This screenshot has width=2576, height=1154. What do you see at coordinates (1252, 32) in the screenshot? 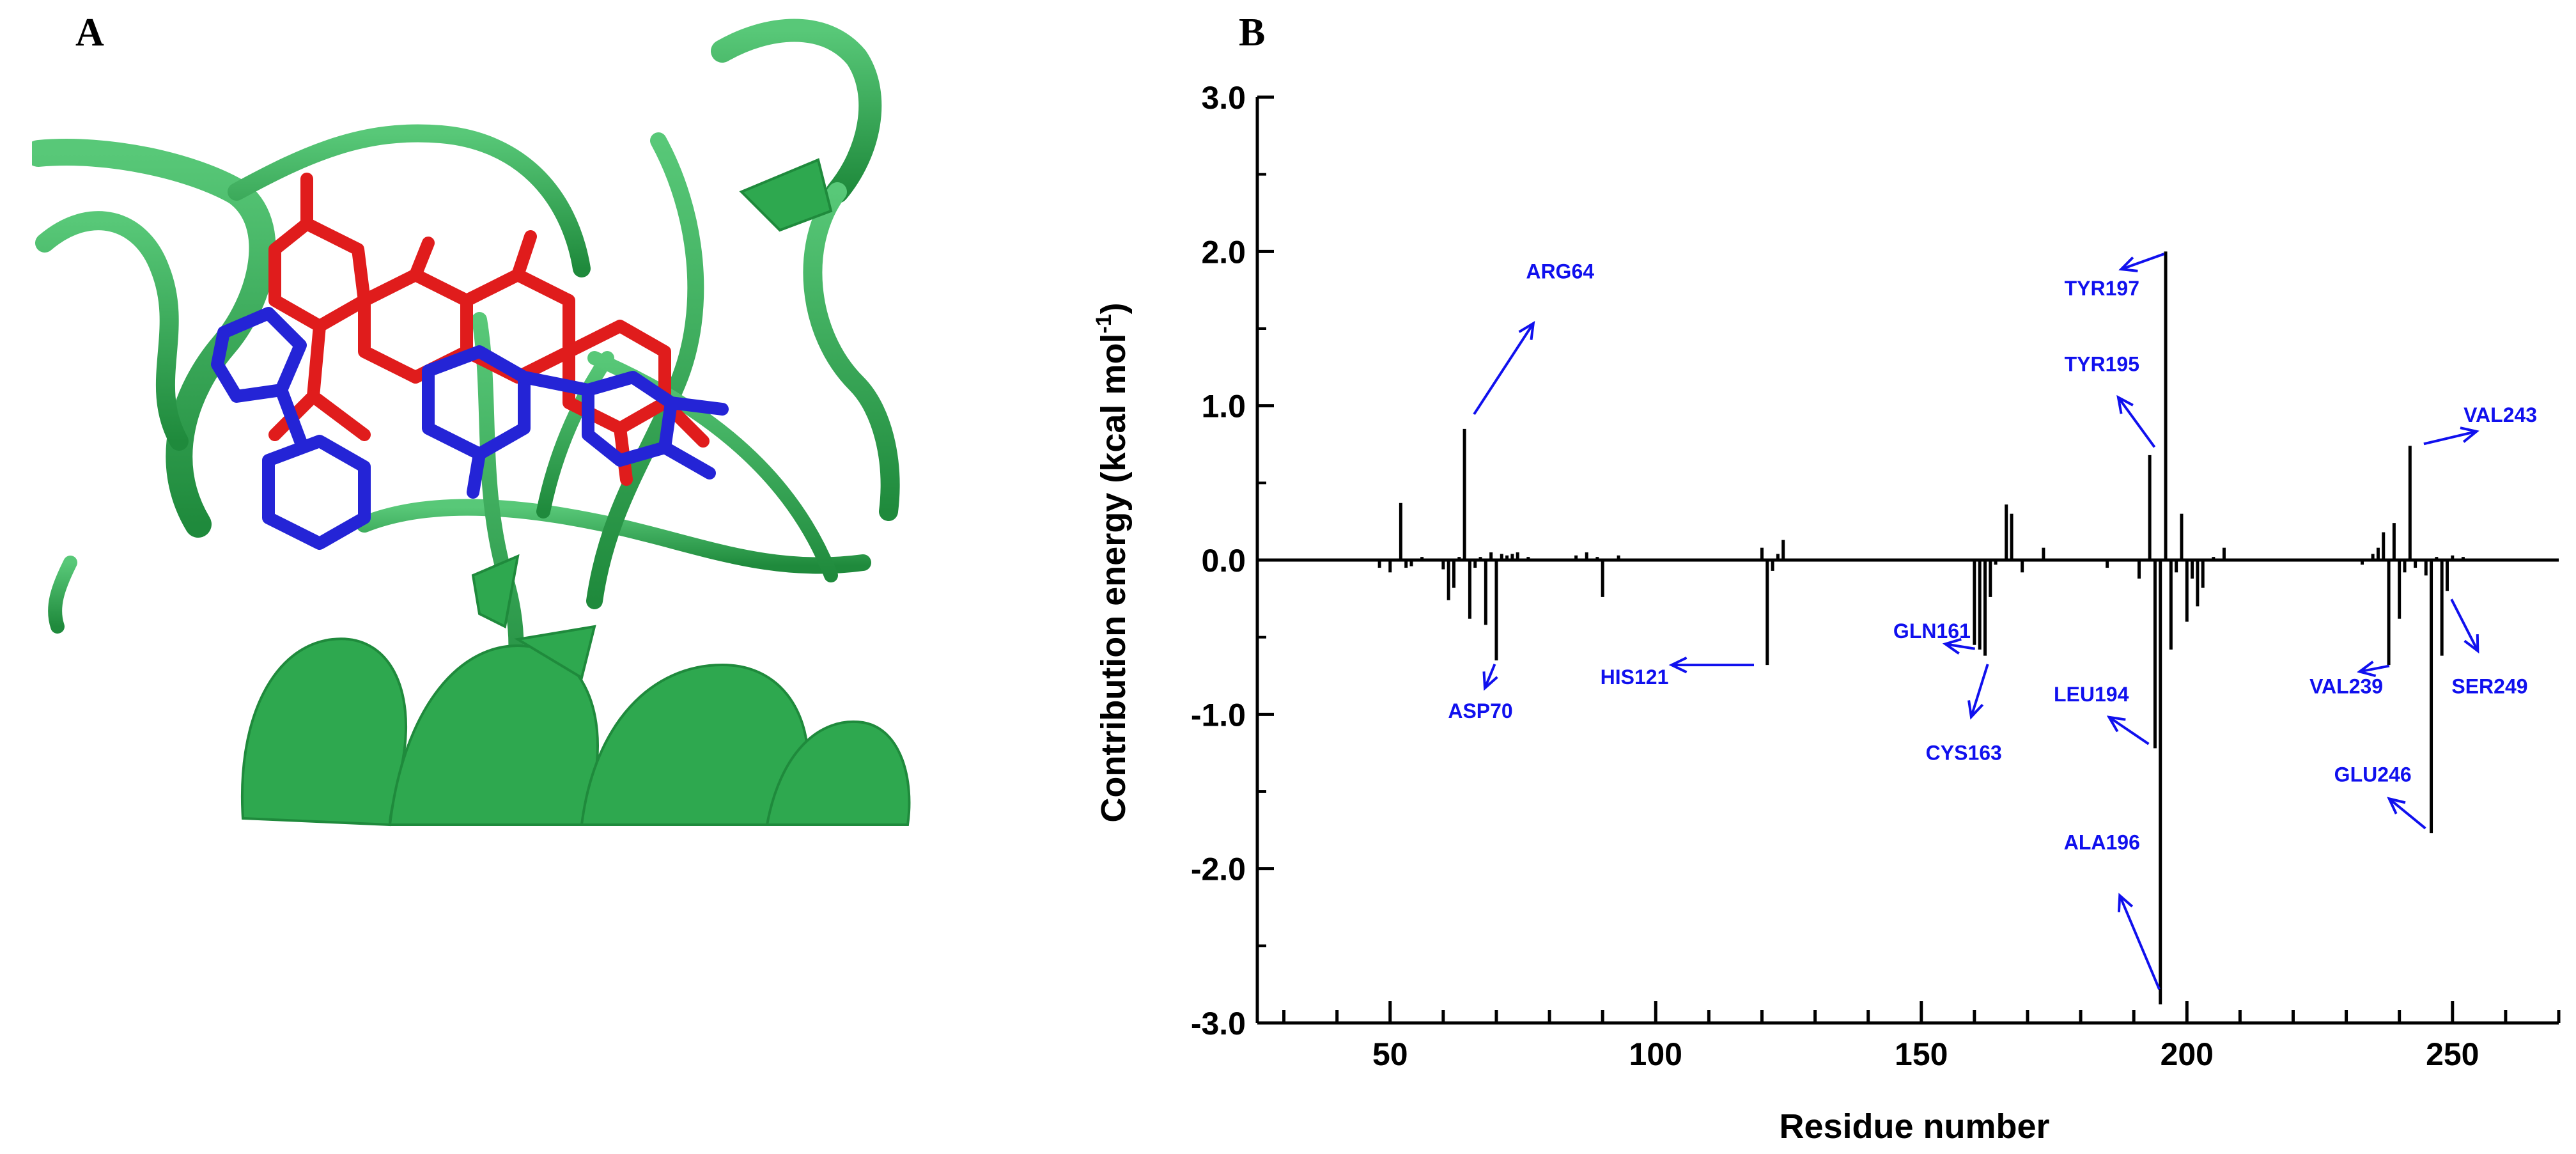
I see `panel-b-label: B` at bounding box center [1252, 32].